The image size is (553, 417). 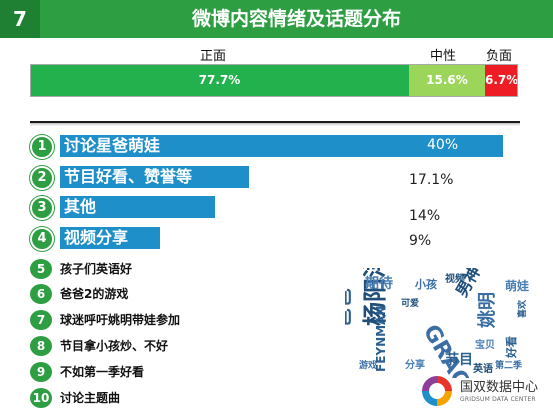 I want to click on topic-percent: 9%, so click(x=420, y=241).